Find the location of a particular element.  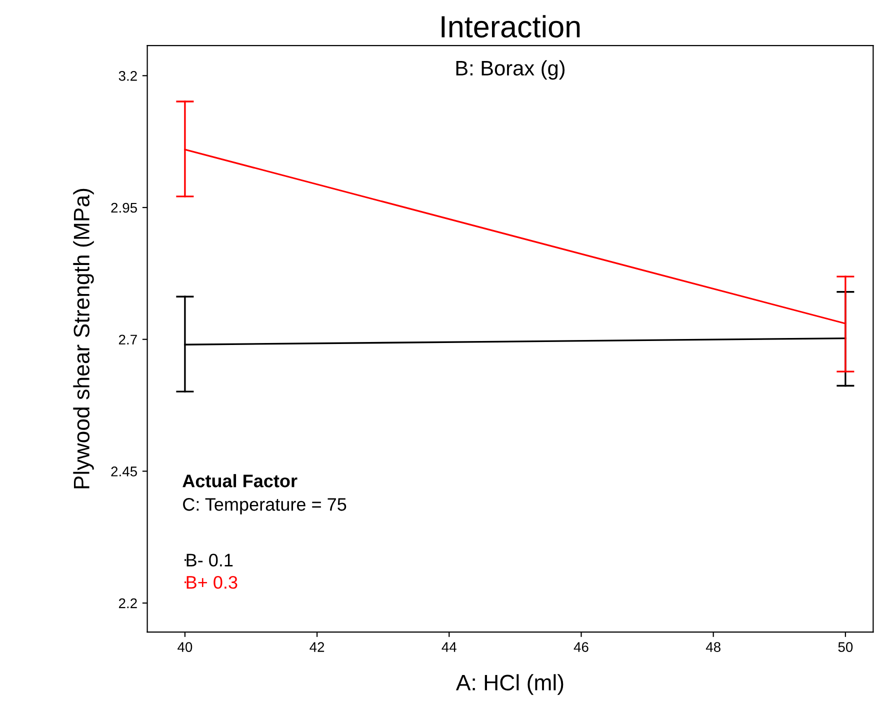

x-tick-label: 42 is located at coordinates (317, 647).